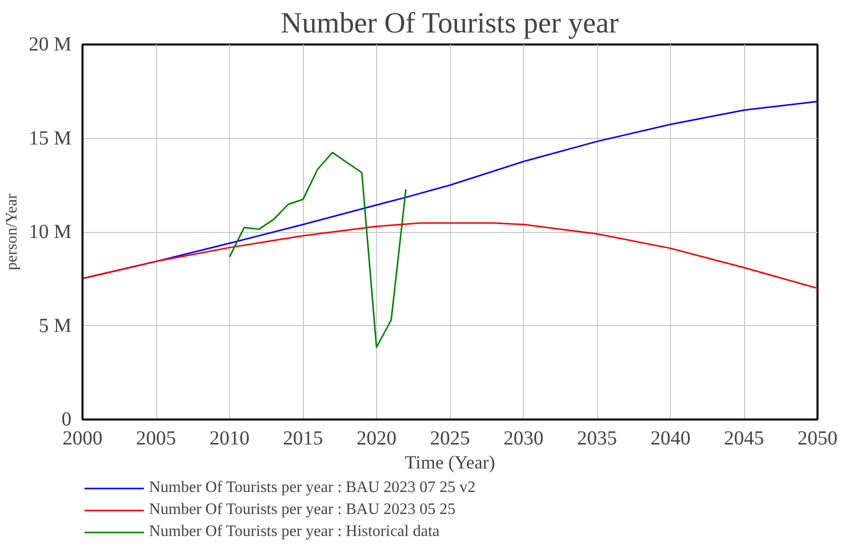 This screenshot has width=841, height=554. Describe the element at coordinates (818, 439) in the screenshot. I see `x-tick-label: 2050` at that location.